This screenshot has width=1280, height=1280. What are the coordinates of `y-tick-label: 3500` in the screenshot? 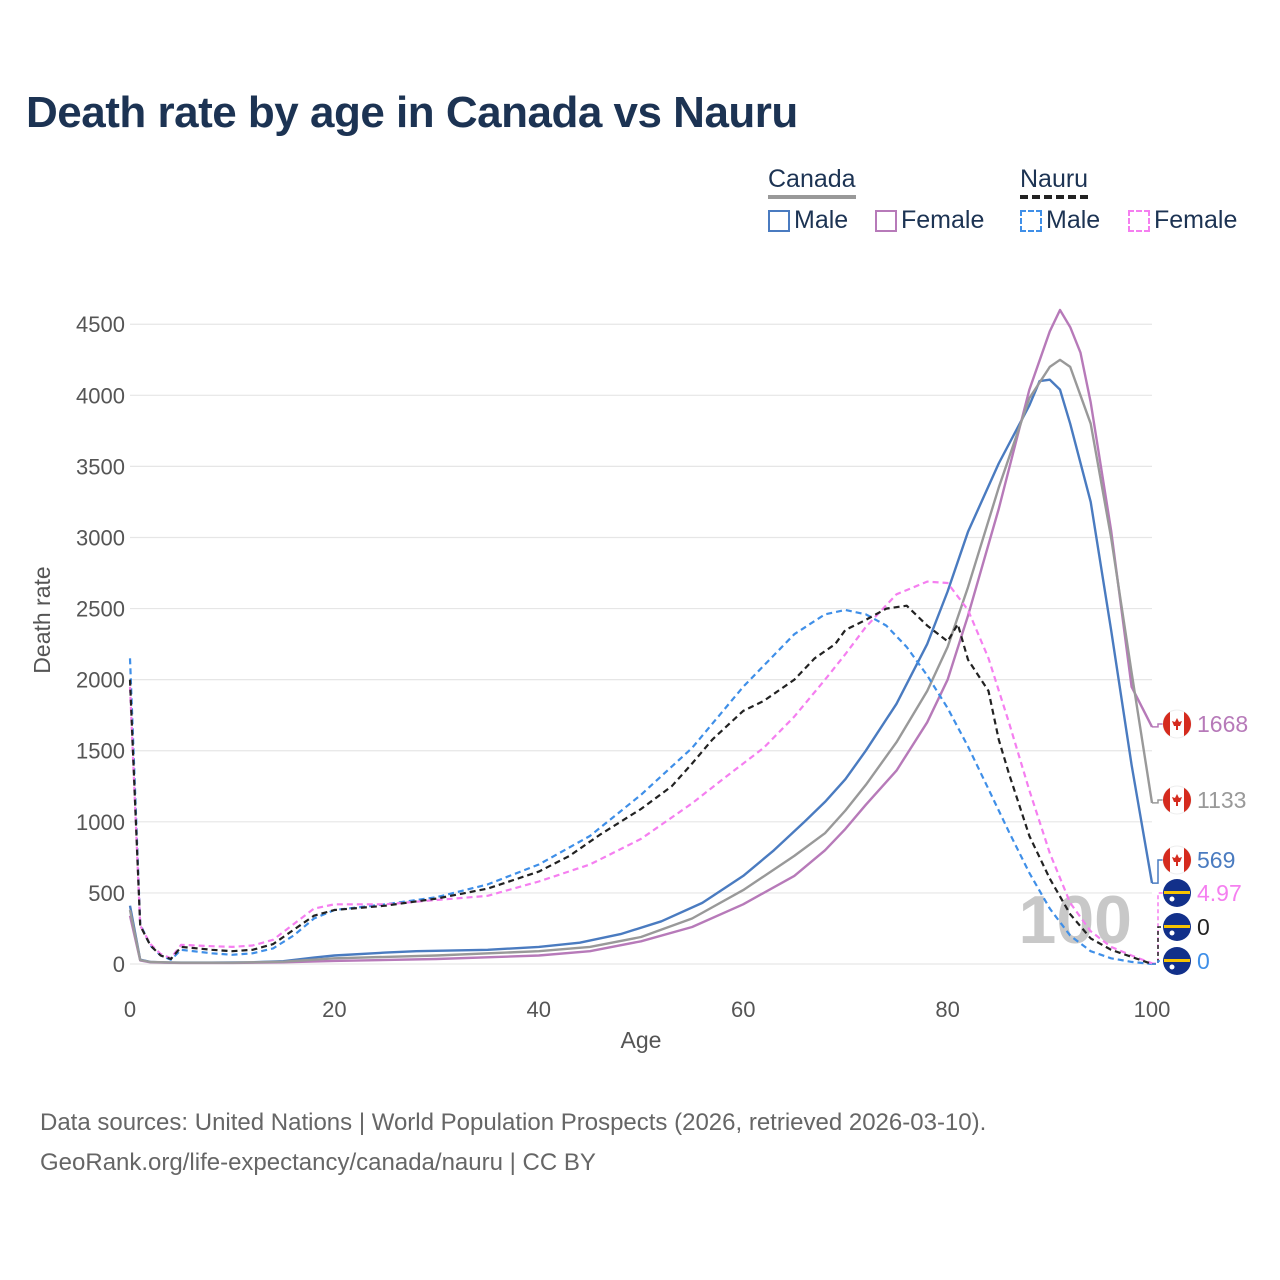 It's located at (100, 466).